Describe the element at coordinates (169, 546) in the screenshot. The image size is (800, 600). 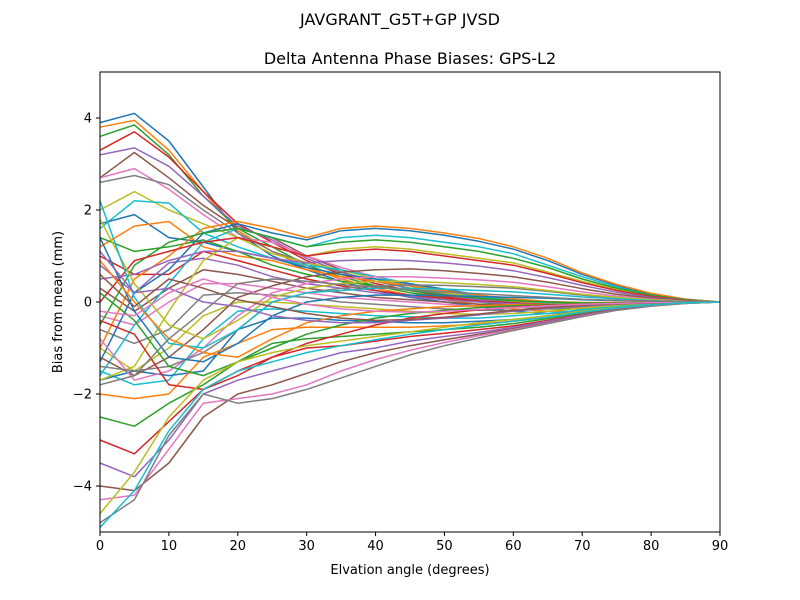
I see `x-tick-label: 10` at that location.